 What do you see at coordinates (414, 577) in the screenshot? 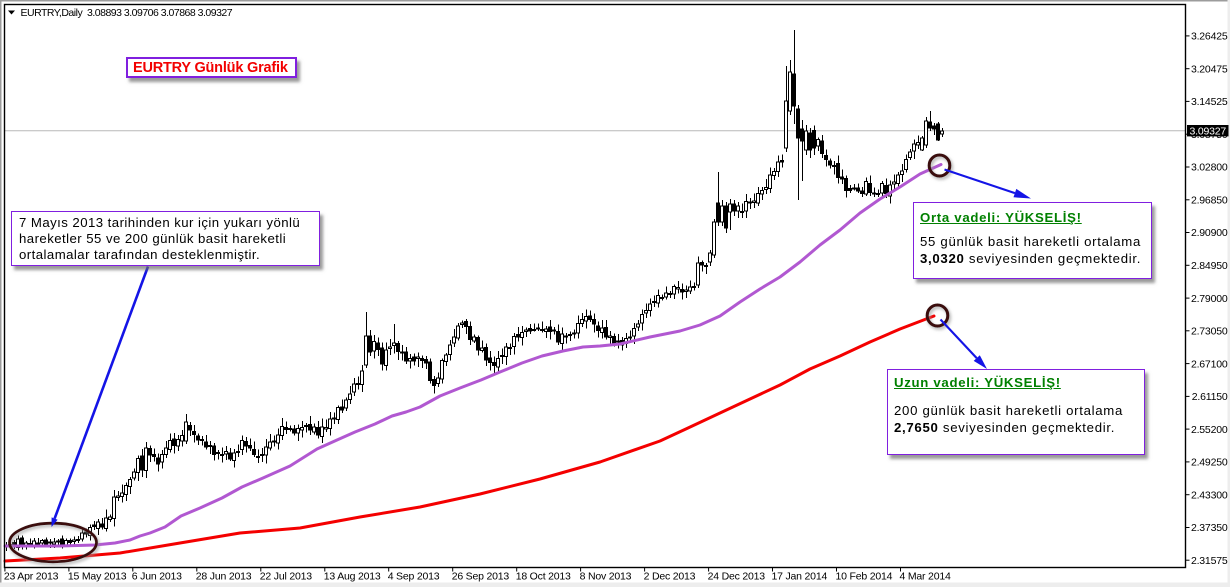
I see `svg-text: 4 Sep 2013` at bounding box center [414, 577].